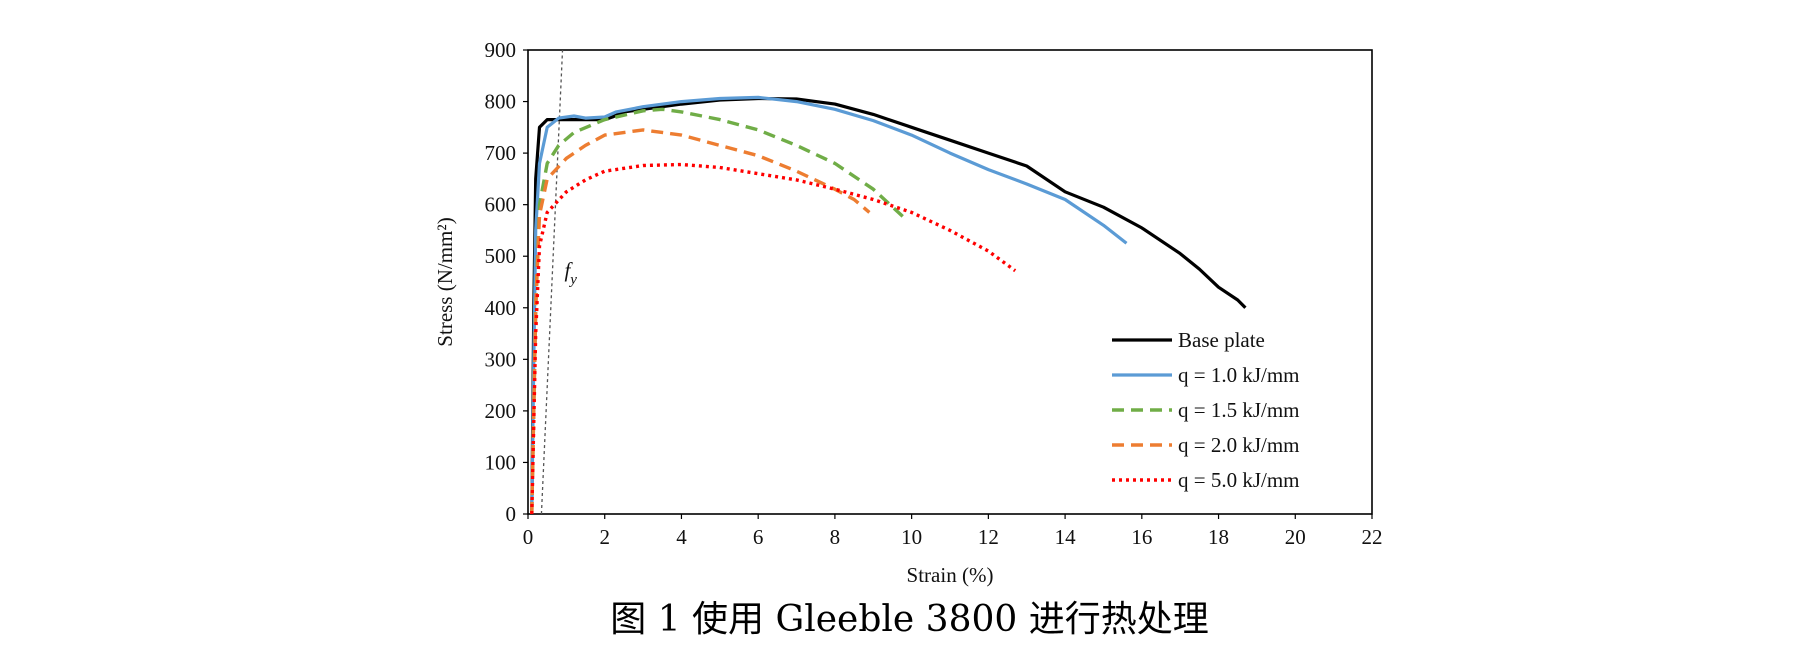  I want to click on y-tick-label: 300, so click(501, 359).